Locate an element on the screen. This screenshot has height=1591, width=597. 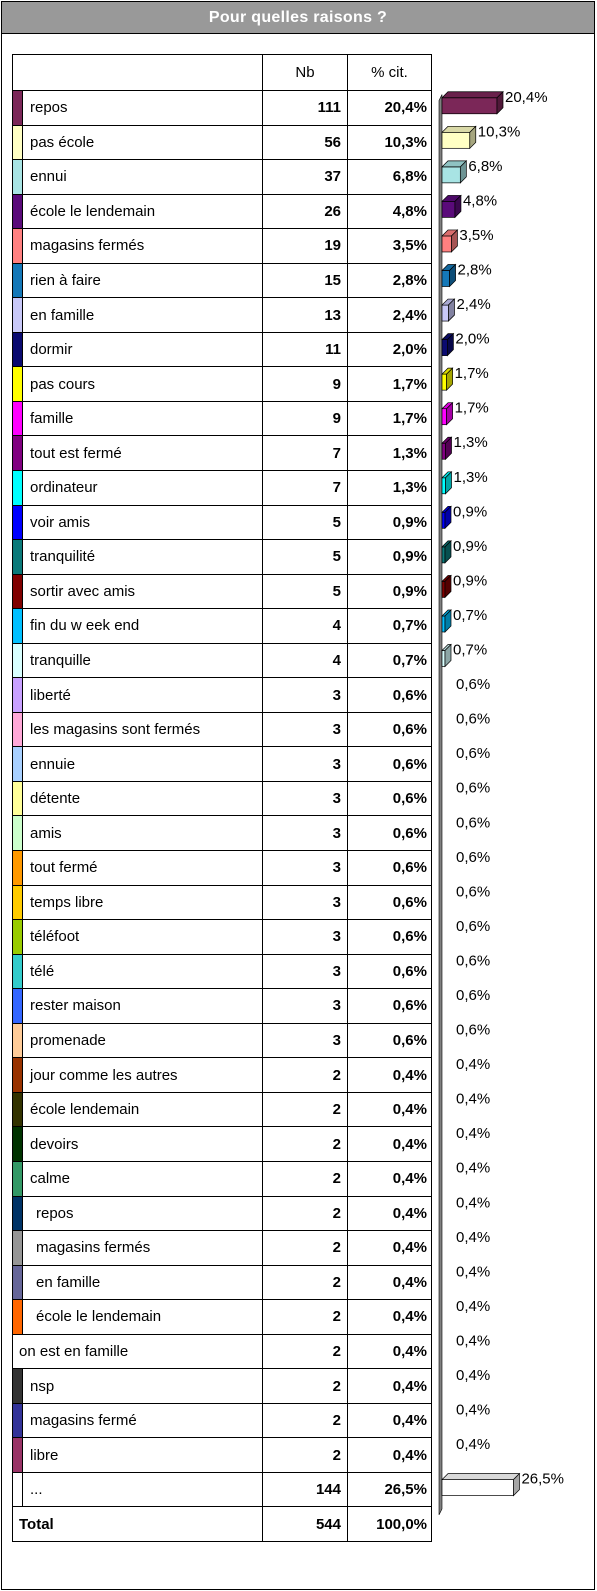
bar-label: 1,7% is located at coordinates (472, 373).